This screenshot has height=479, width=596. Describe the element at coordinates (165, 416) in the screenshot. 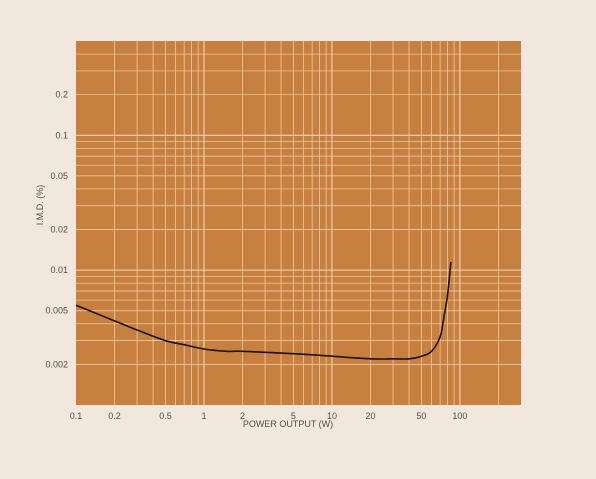

I see `x-tick-label: 0.5` at that location.